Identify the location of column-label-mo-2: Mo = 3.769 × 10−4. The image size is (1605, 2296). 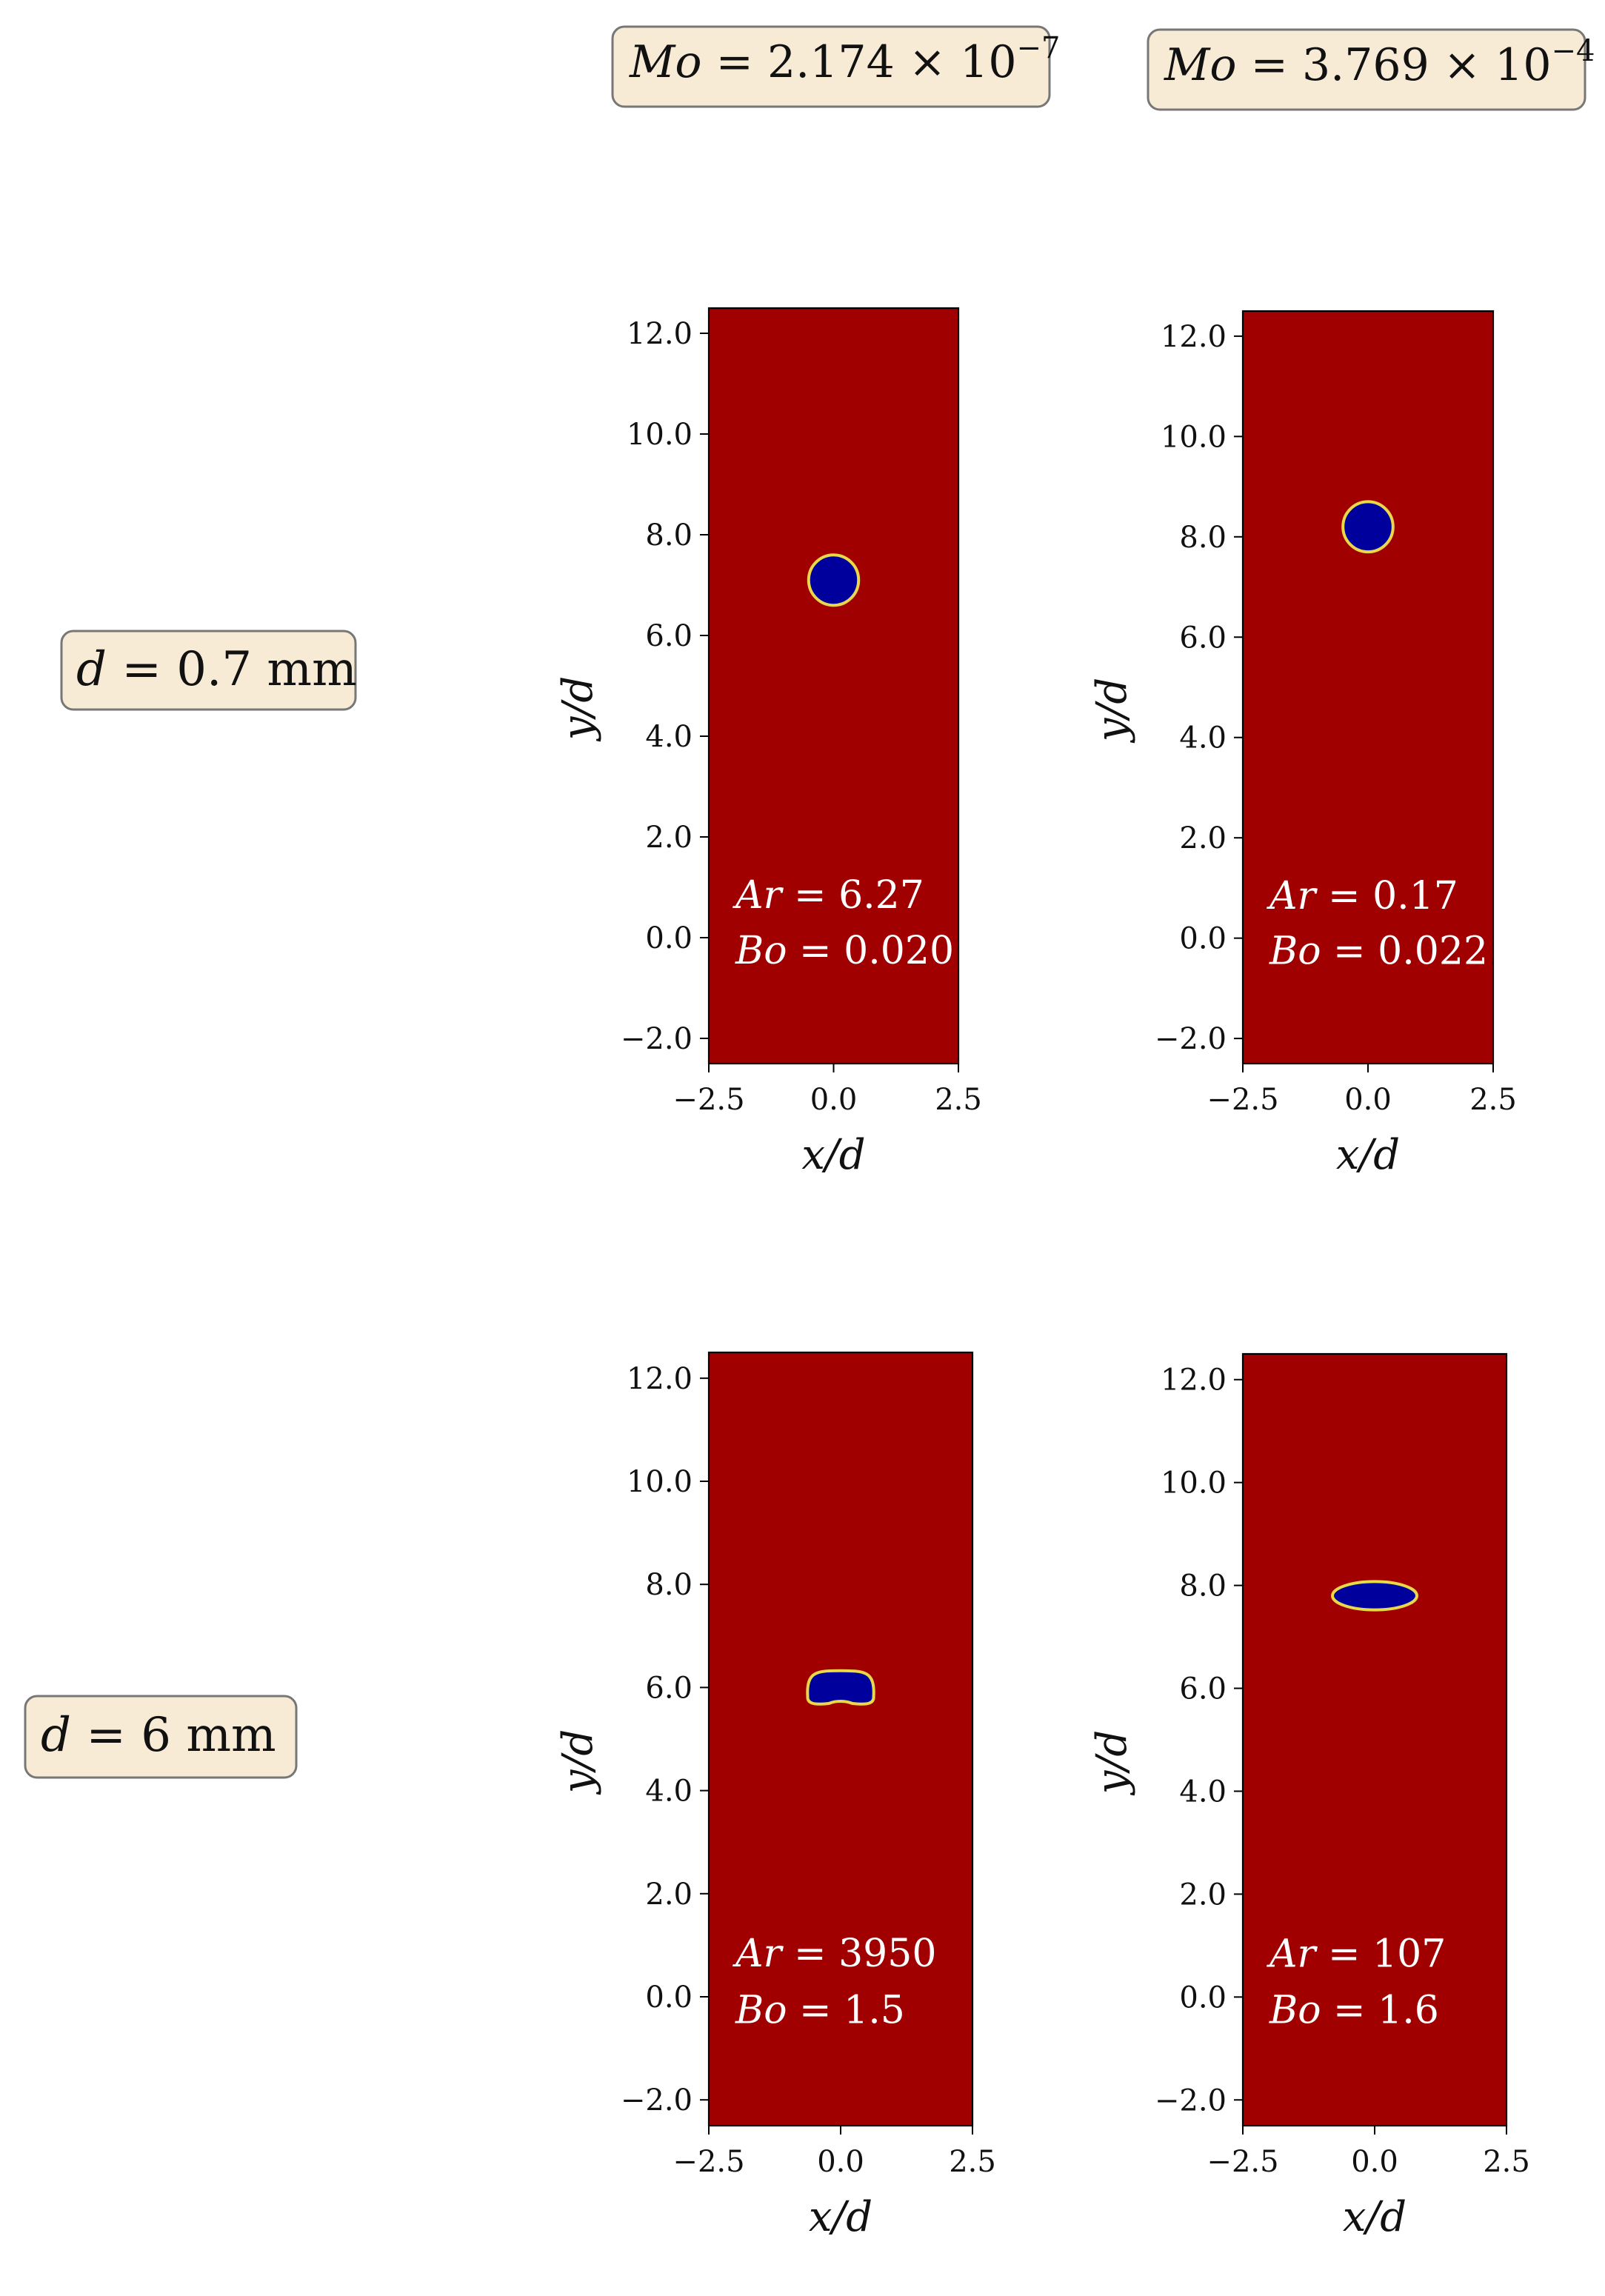
(1371, 69).